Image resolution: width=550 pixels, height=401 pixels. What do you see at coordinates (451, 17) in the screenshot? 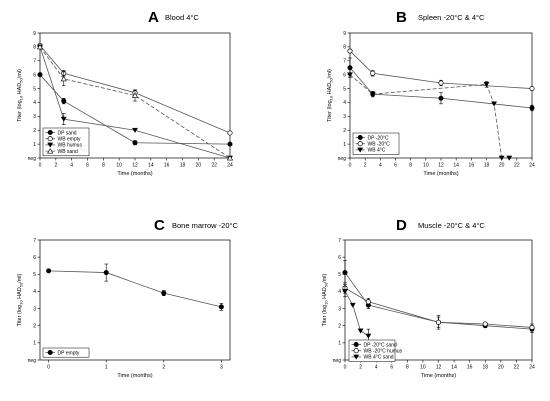
I see `panel-title: Spleen -20°C & 4°C` at bounding box center [451, 17].